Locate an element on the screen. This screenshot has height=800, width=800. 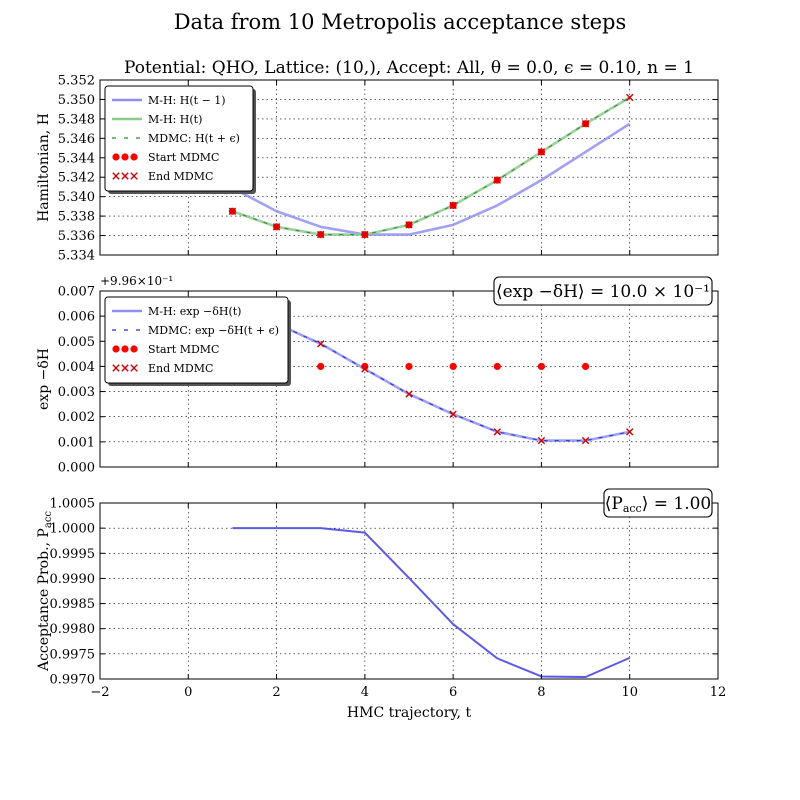
x-tick-label: 4 is located at coordinates (365, 692).